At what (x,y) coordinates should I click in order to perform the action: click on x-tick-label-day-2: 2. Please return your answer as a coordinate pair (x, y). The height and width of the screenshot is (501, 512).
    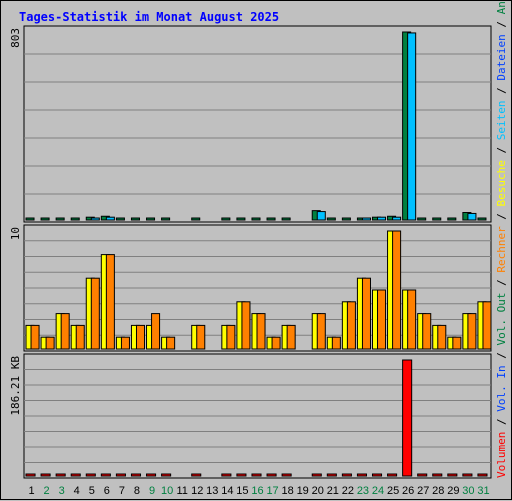
    Looking at the image, I should click on (47, 491).